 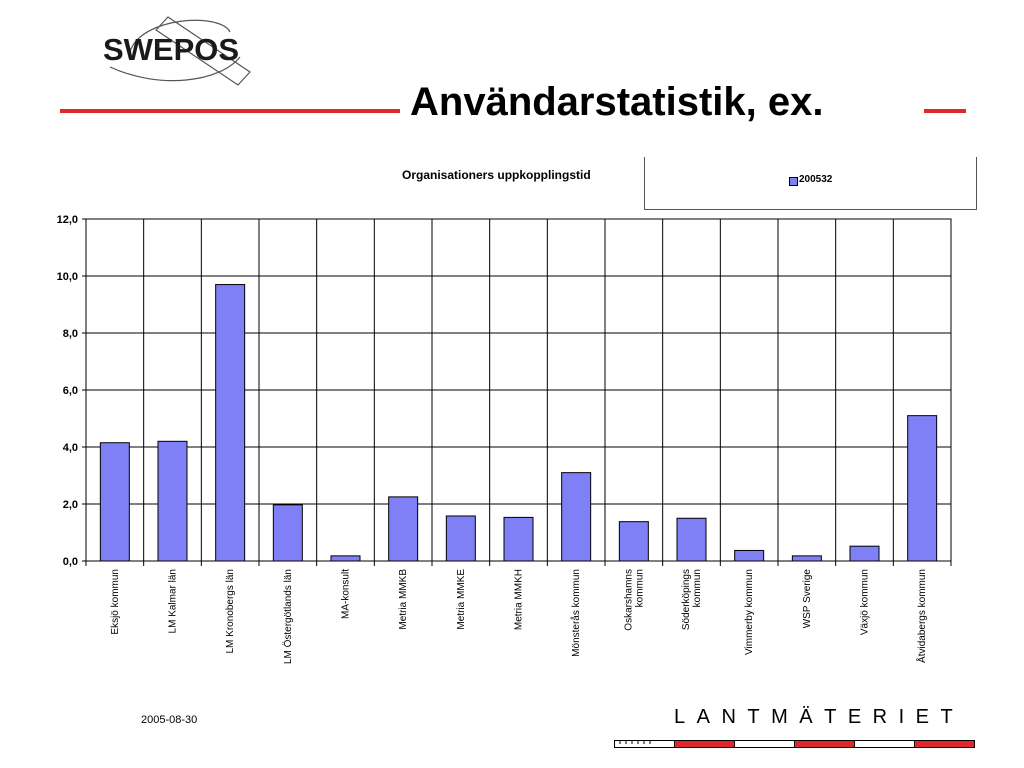 What do you see at coordinates (496, 175) in the screenshot?
I see `chart-title: Organisationers uppkopplingstid` at bounding box center [496, 175].